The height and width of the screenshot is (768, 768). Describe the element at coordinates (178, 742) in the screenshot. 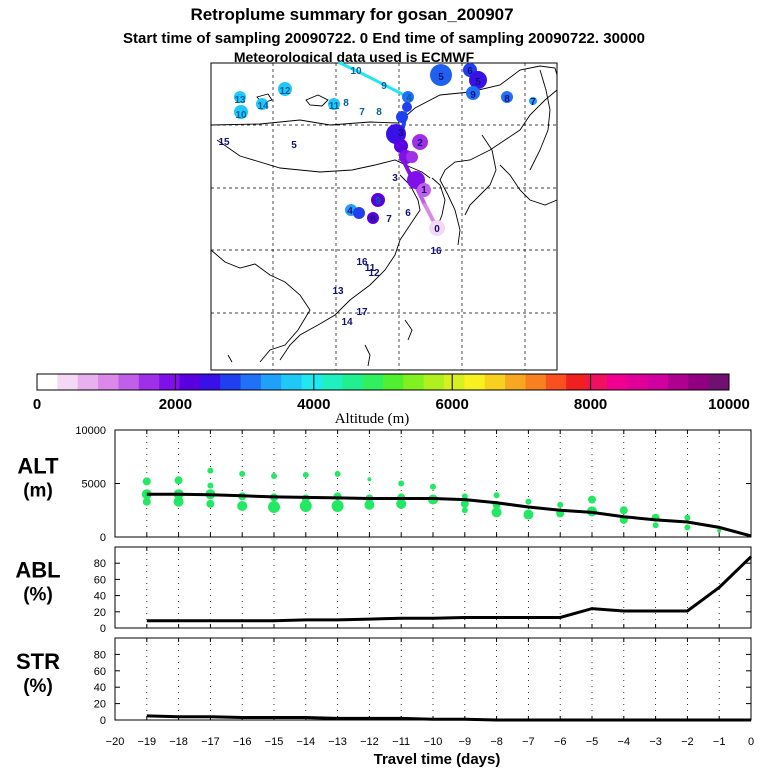

I see `x-tick-label: −18` at that location.